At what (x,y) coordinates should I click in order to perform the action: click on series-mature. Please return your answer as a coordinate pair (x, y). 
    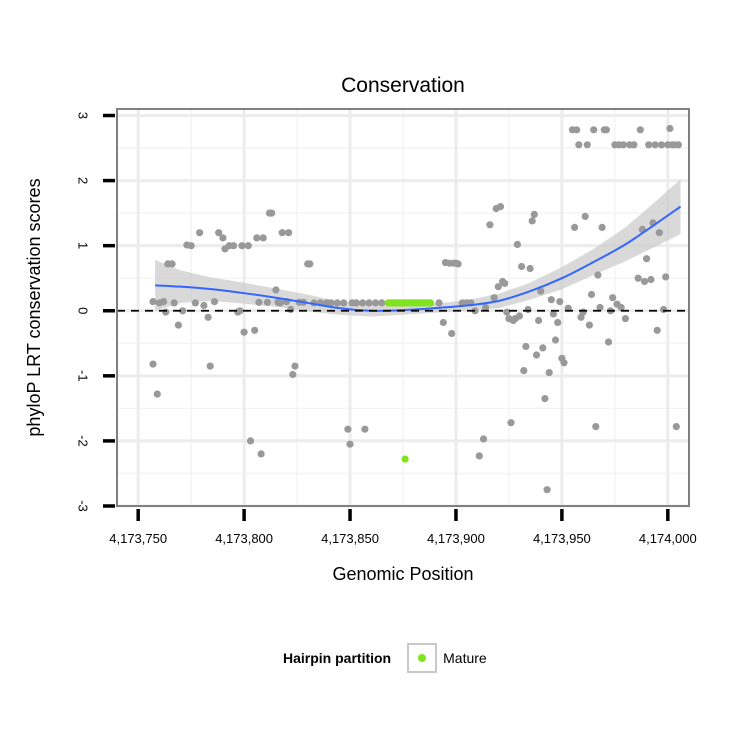
    Looking at the image, I should click on (409, 381).